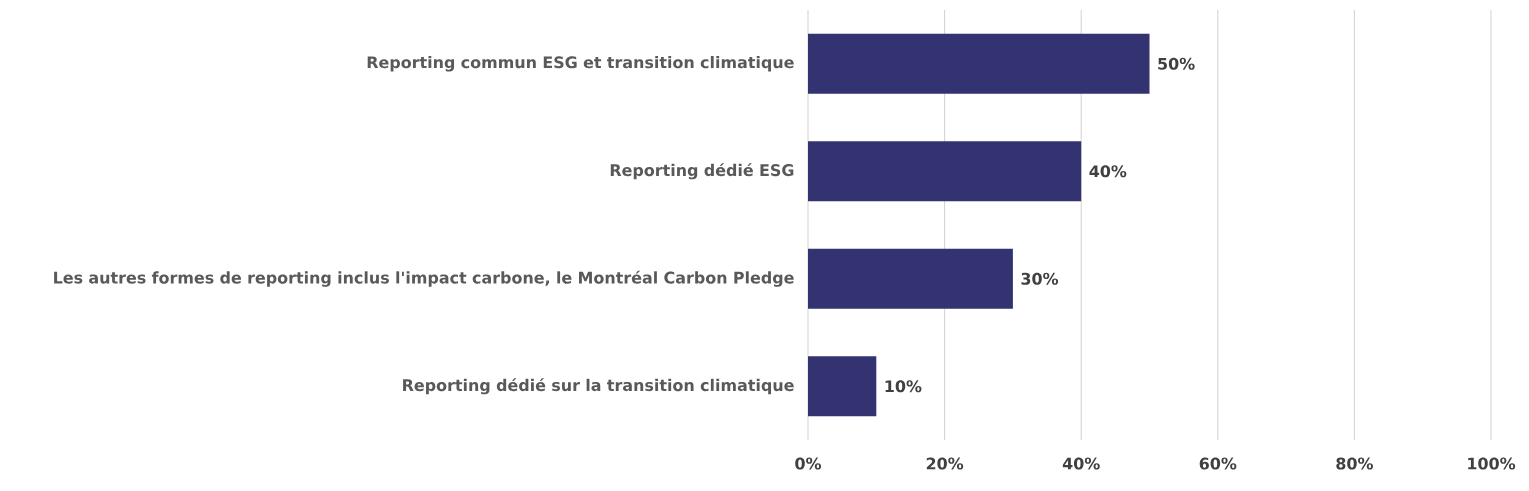  What do you see at coordinates (1040, 278) in the screenshot?
I see `data-label: 30%` at bounding box center [1040, 278].